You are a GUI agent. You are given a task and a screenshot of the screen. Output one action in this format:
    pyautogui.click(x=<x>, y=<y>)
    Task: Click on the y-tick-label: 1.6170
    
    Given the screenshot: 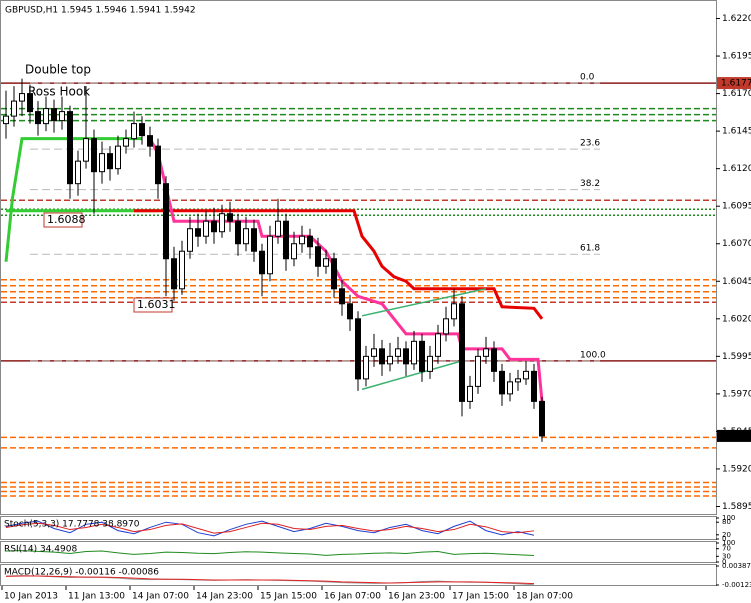 What is the action you would take?
    pyautogui.click(x=736, y=94)
    